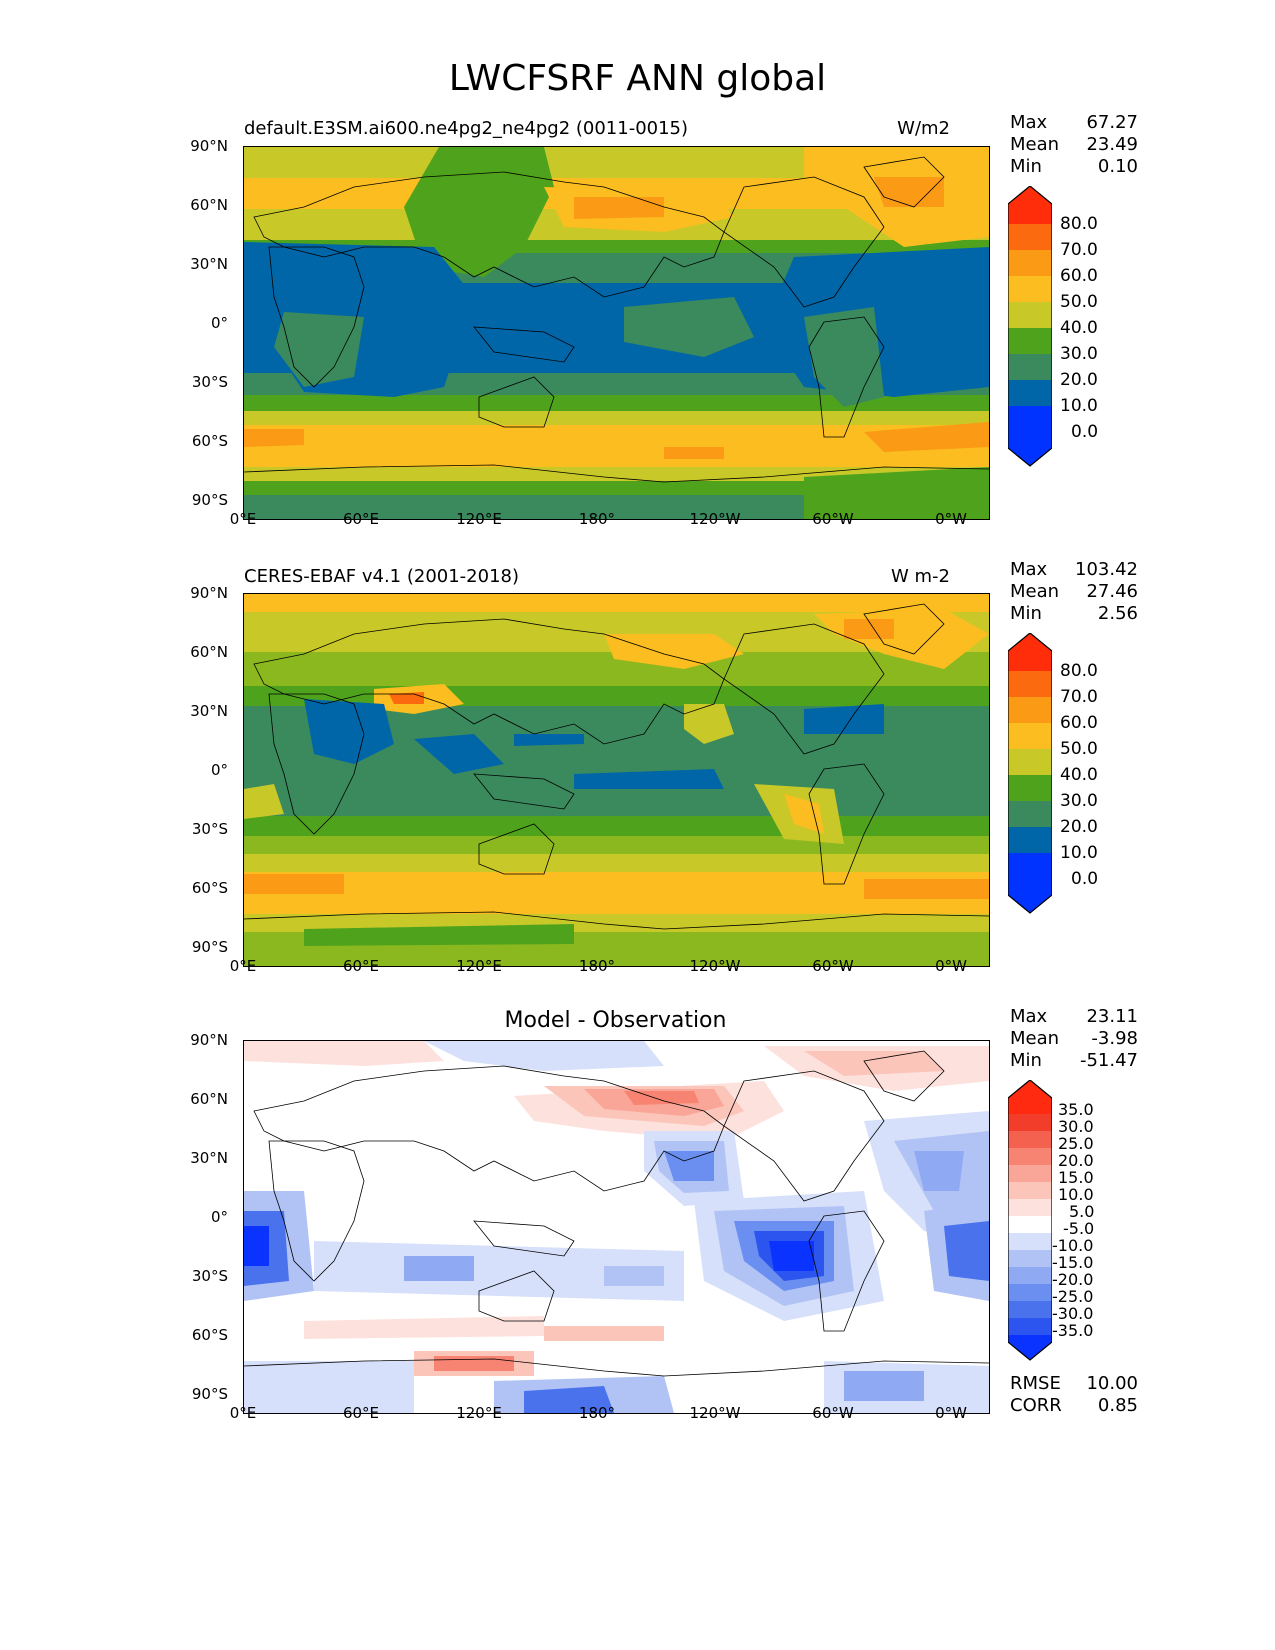 This screenshot has height=1650, width=1275. Describe the element at coordinates (1036, 1405) in the screenshot. I see `metric-label: CORR` at that location.